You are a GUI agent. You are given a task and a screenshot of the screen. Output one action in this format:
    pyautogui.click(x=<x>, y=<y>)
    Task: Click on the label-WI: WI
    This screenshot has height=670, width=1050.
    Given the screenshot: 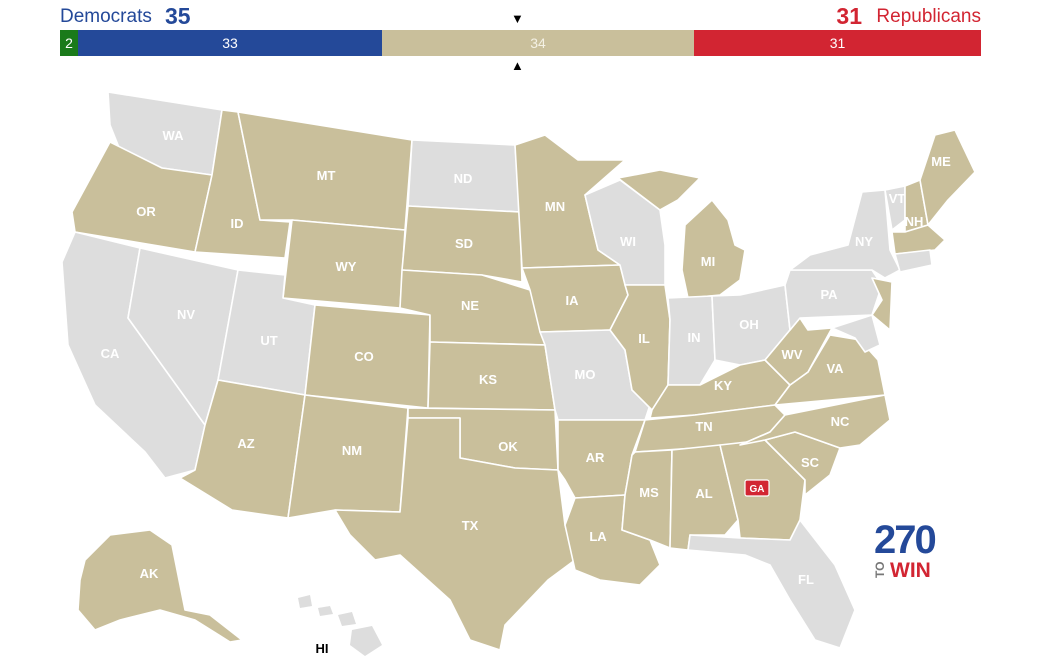 What is the action you would take?
    pyautogui.click(x=628, y=241)
    